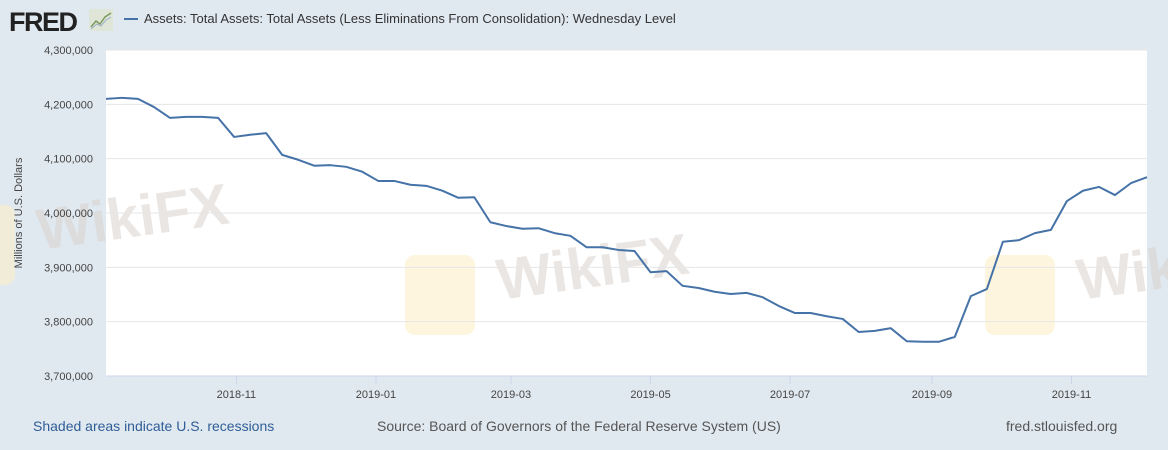 The width and height of the screenshot is (1168, 450). I want to click on x-tick-label: 2018-11, so click(237, 395).